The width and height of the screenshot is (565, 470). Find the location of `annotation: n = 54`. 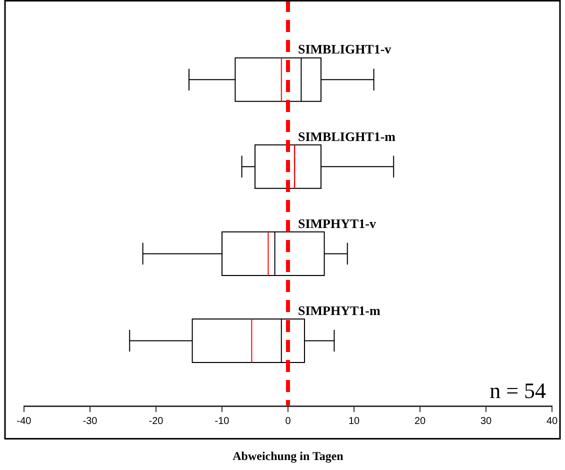

annotation: n = 54 is located at coordinates (518, 390).